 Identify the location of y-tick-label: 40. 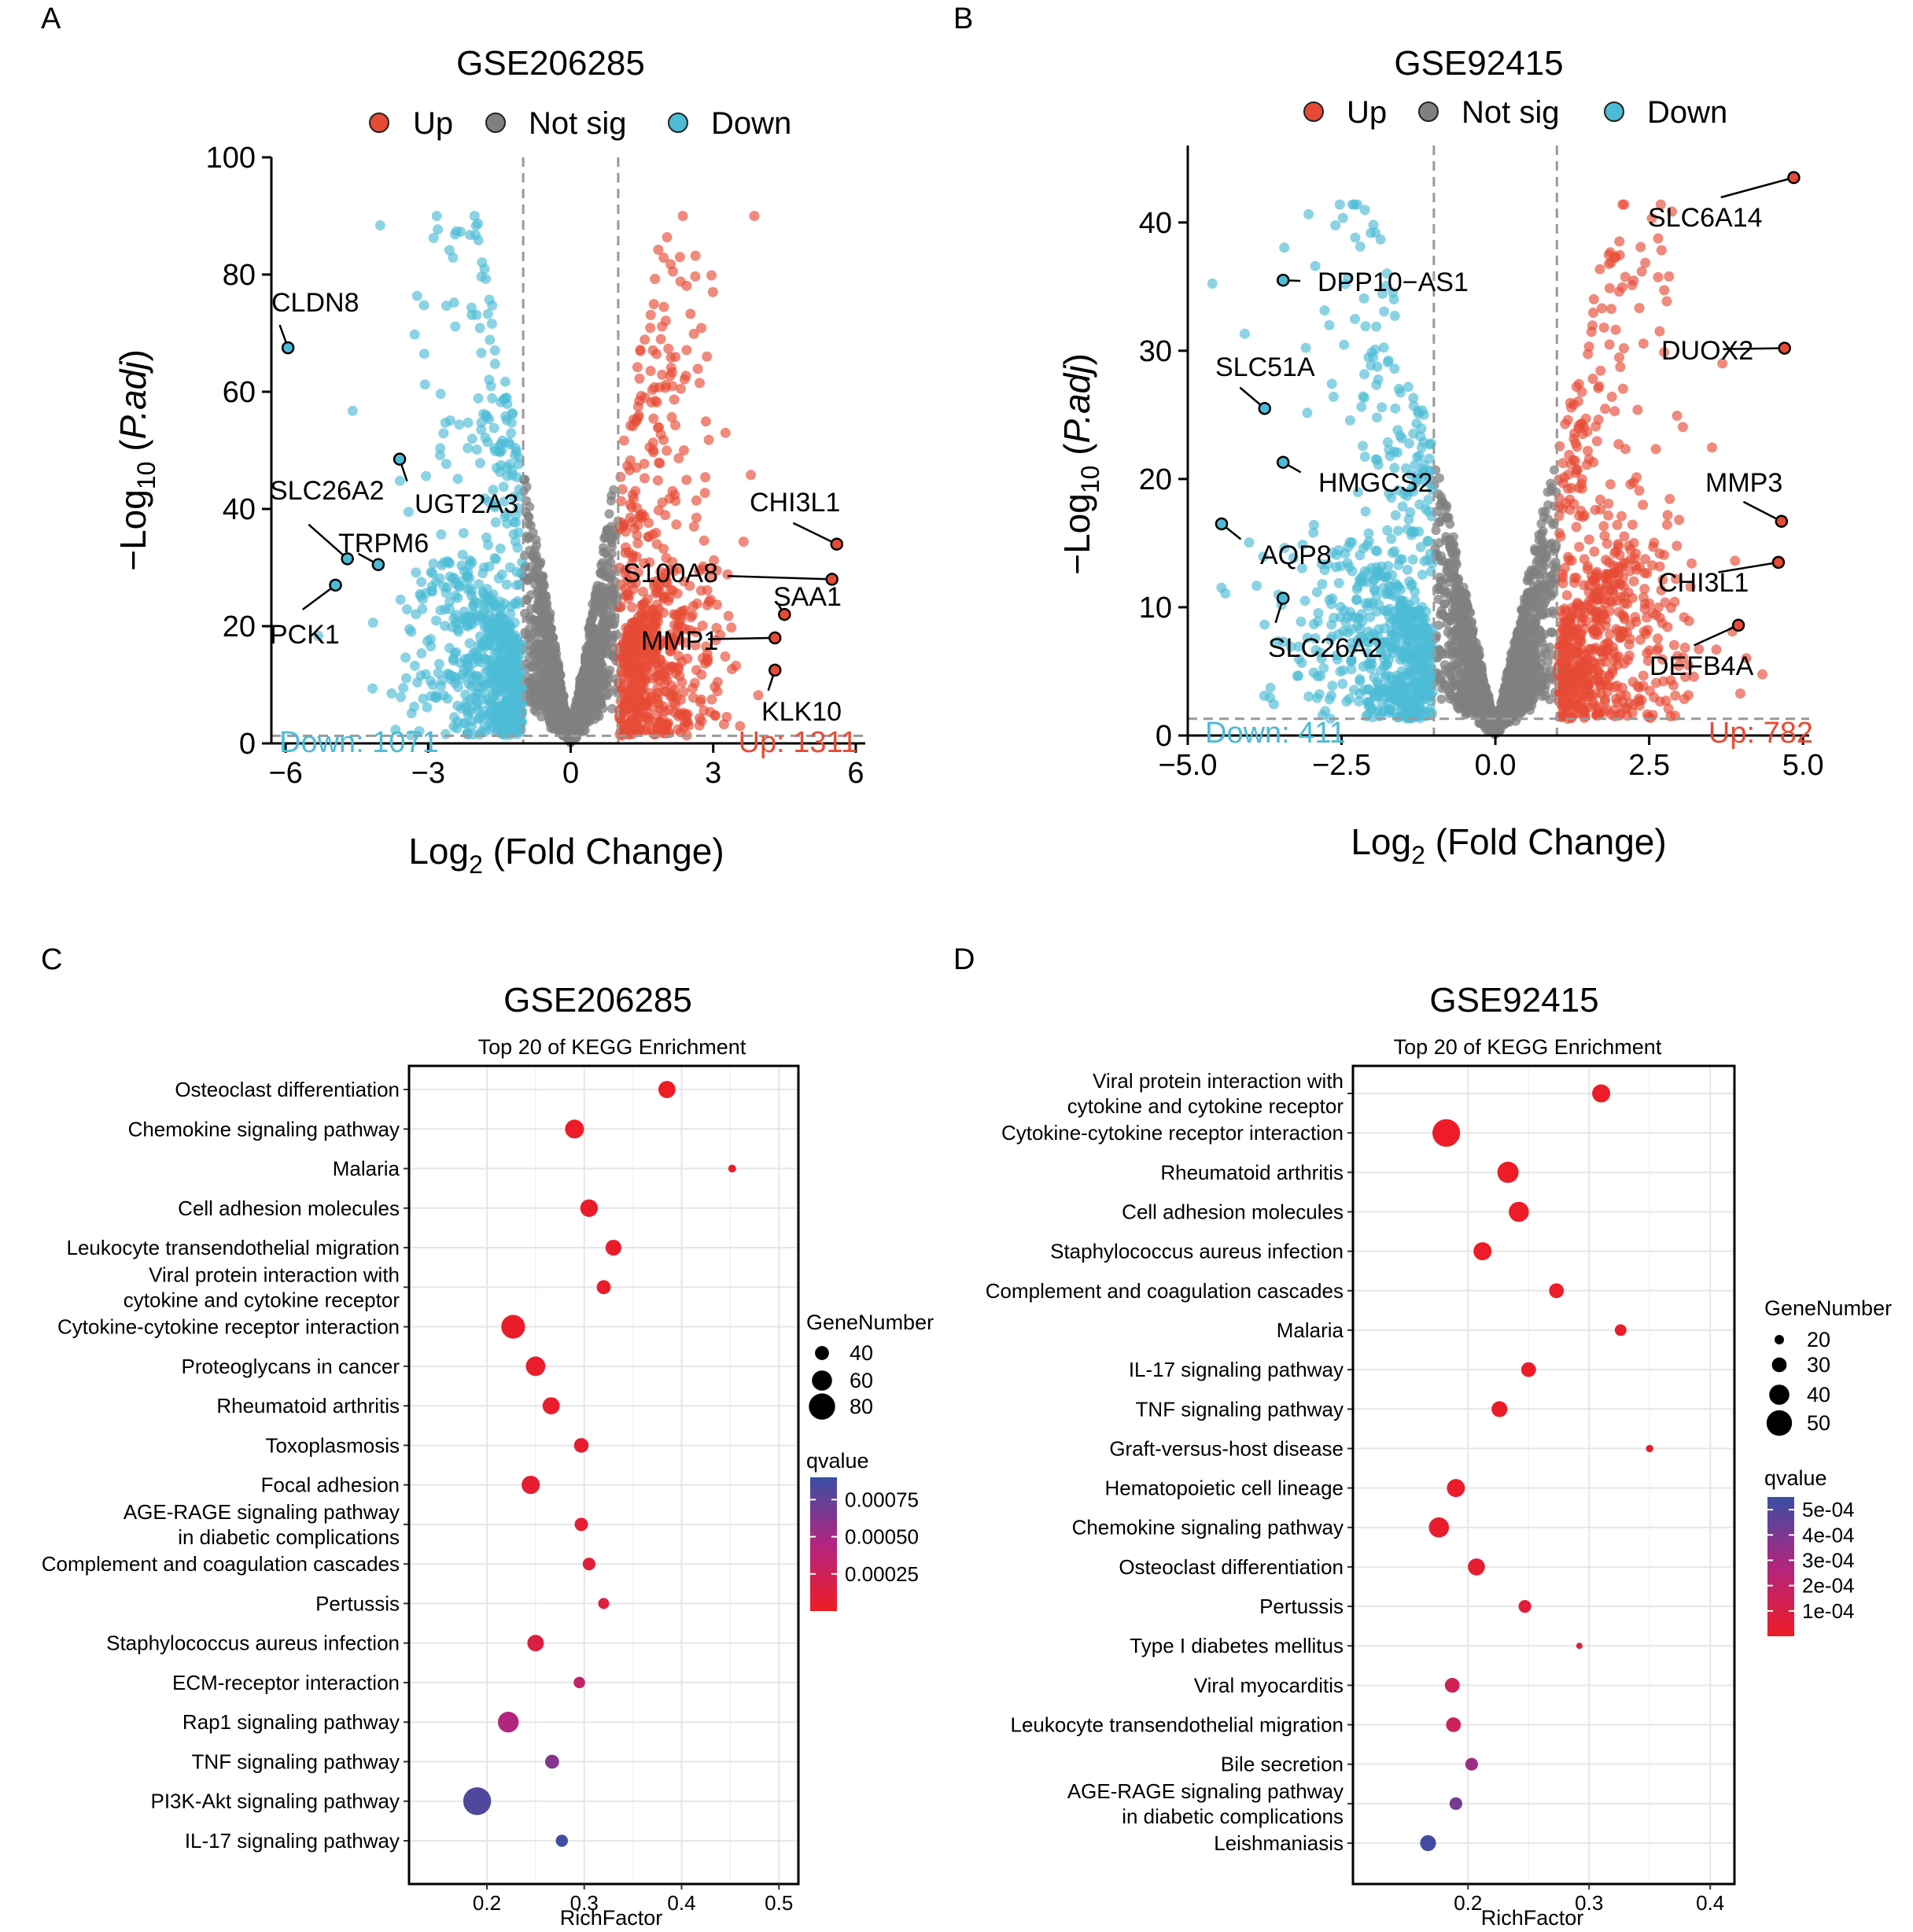
(239, 509).